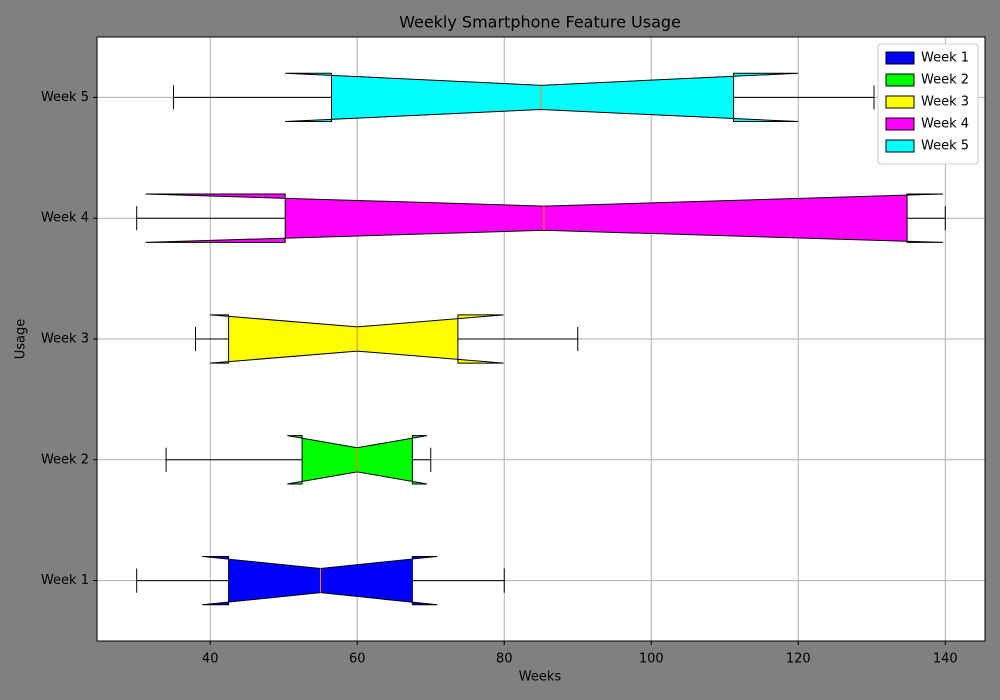 This screenshot has width=1000, height=700. What do you see at coordinates (651, 659) in the screenshot?
I see `x-tick-label: 100` at bounding box center [651, 659].